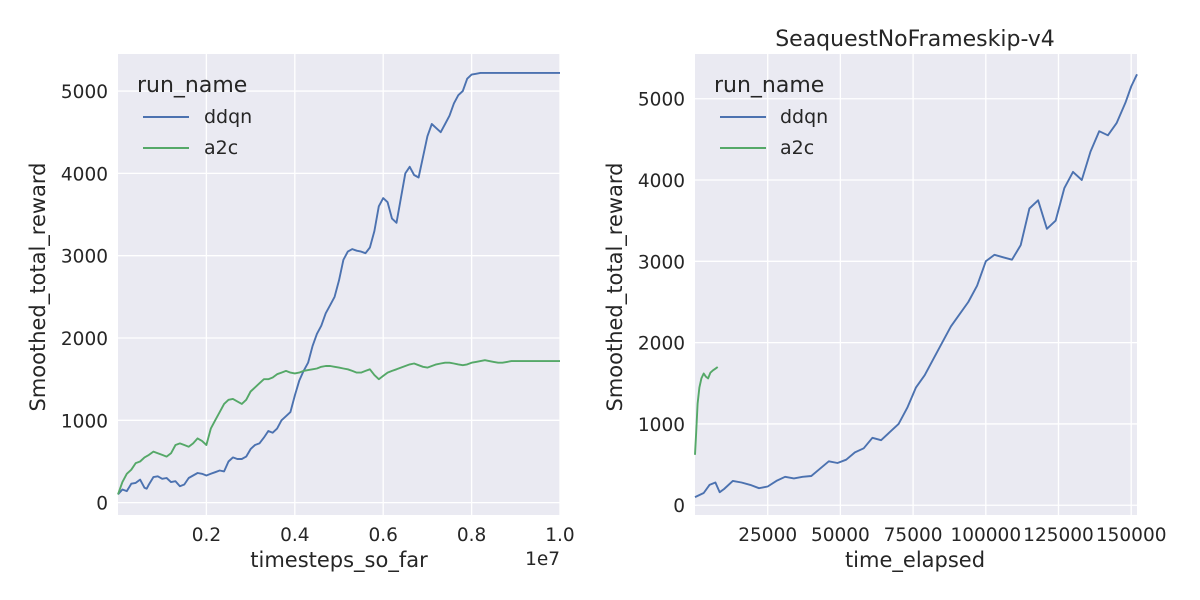 This screenshot has width=1200, height=600. Describe the element at coordinates (84, 257) in the screenshot. I see `left-y-tick-label: 3000` at that location.